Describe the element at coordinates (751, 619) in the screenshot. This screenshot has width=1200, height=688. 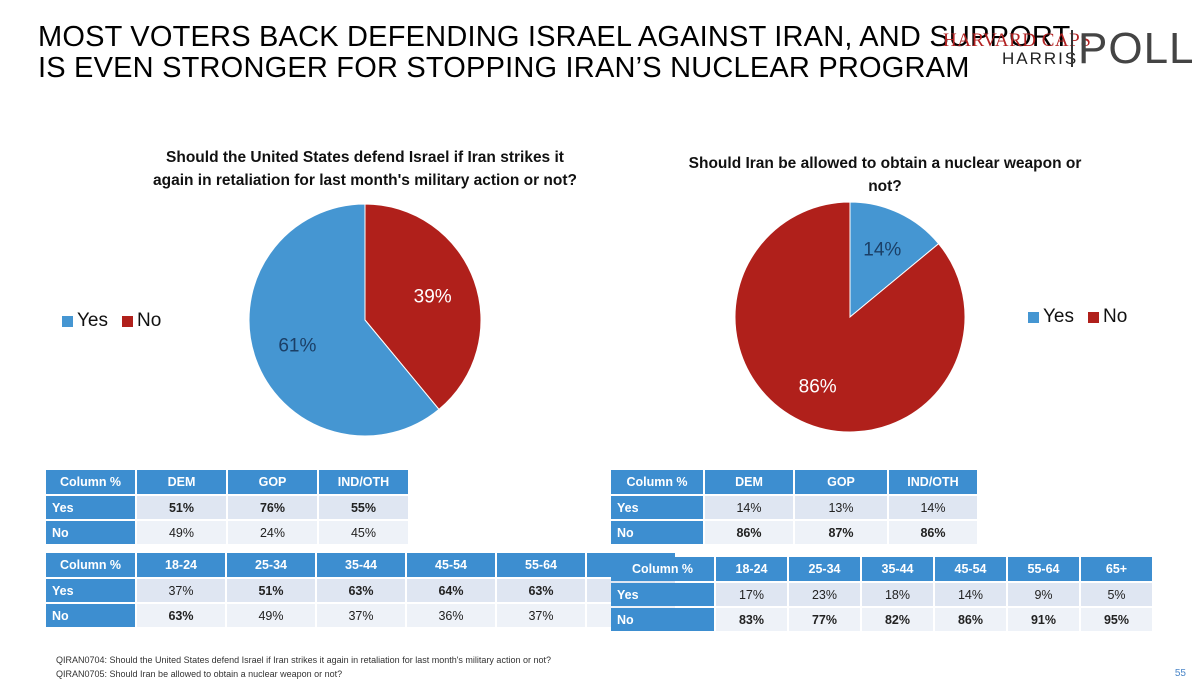
I see `table-cell: 83%` at that location.